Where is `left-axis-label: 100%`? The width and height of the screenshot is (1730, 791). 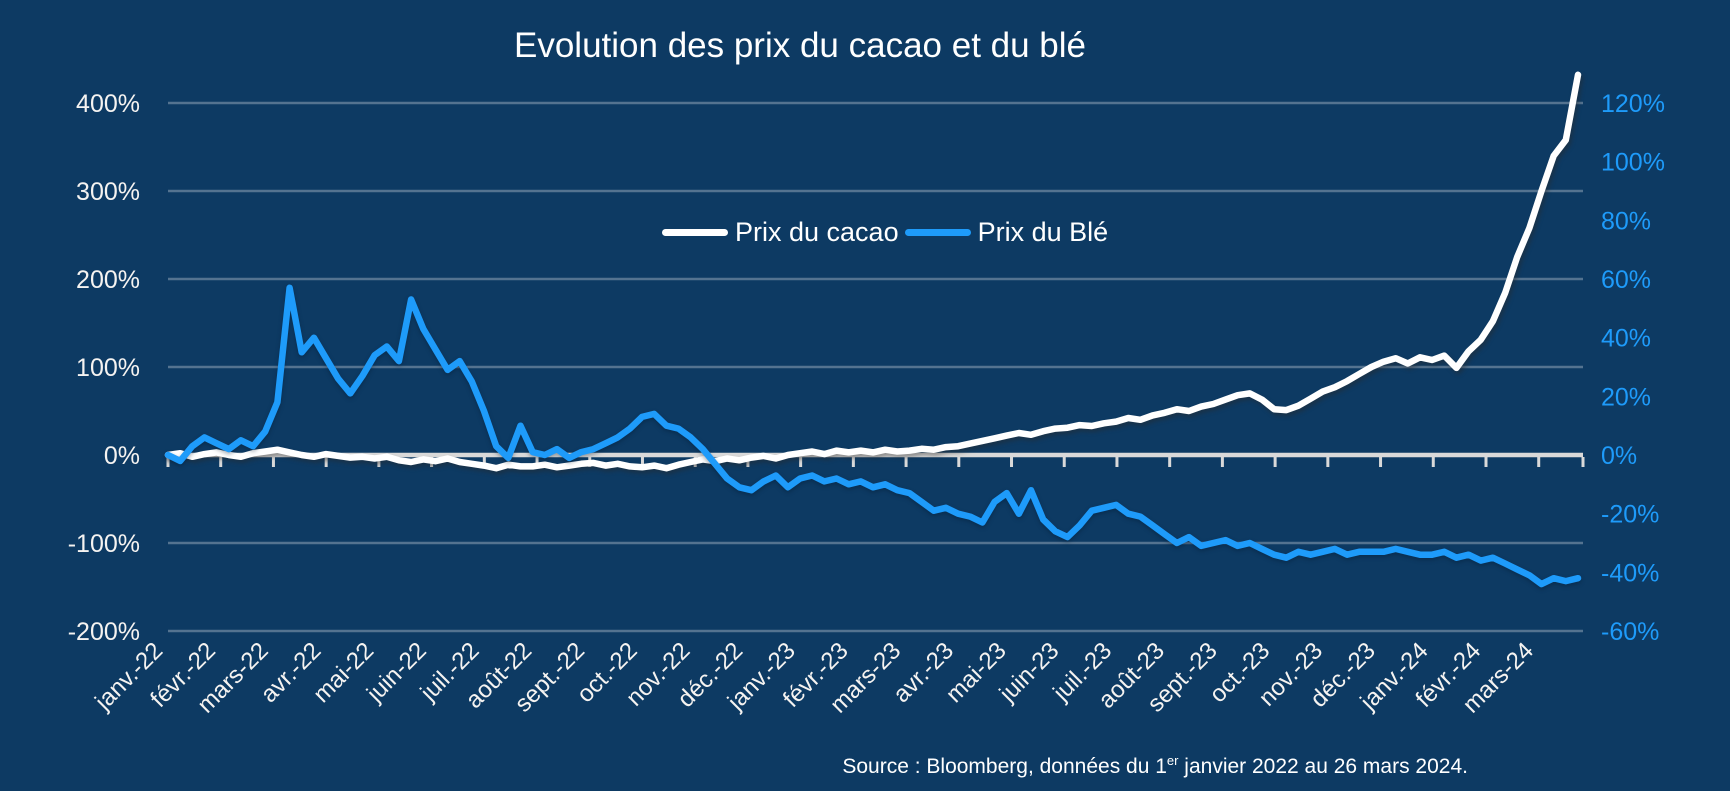 left-axis-label: 100% is located at coordinates (108, 368).